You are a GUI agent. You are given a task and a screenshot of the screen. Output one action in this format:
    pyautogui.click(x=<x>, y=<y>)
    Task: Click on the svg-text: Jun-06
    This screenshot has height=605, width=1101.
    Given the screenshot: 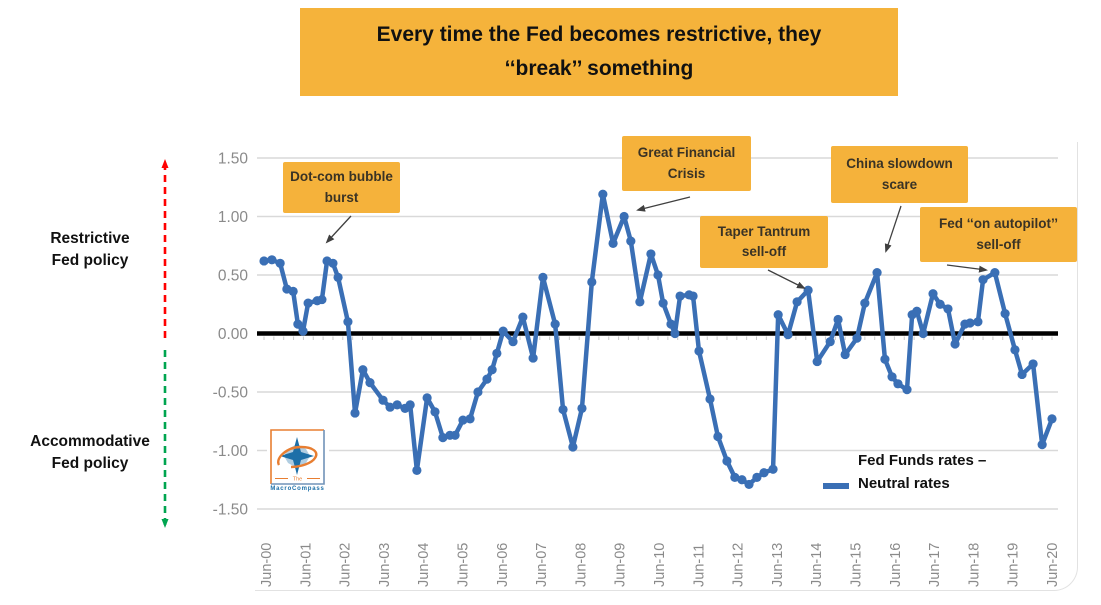 What is the action you would take?
    pyautogui.click(x=503, y=565)
    